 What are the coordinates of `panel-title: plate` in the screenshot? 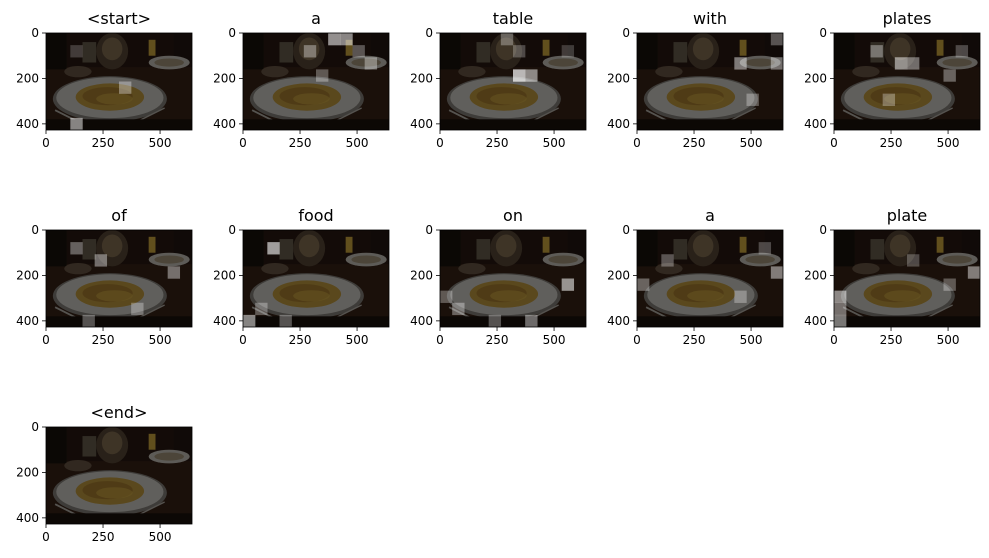 It's located at (907, 215).